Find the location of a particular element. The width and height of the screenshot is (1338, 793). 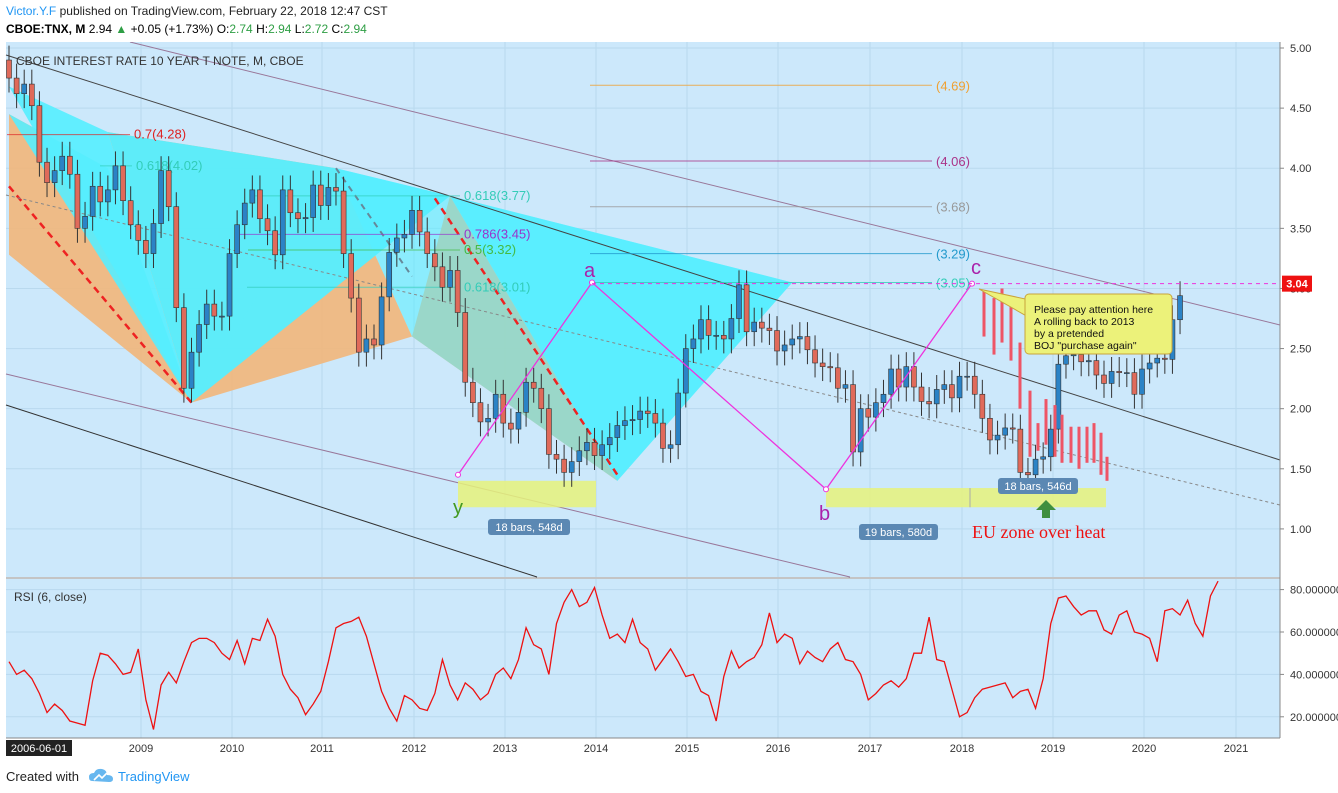

time-tick-label: 2012 is located at coordinates (414, 749).